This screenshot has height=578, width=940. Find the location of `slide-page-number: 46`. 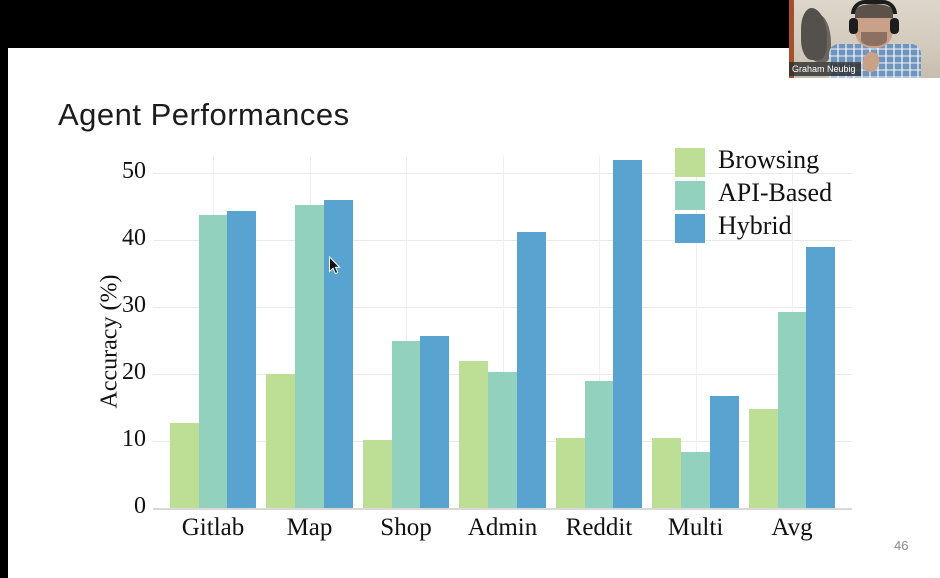

slide-page-number: 46 is located at coordinates (901, 545).